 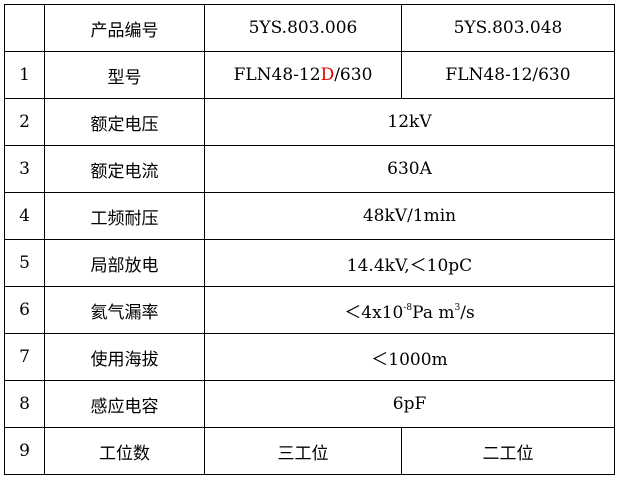 I want to click on row-label: 使用海拔, so click(x=124, y=357).